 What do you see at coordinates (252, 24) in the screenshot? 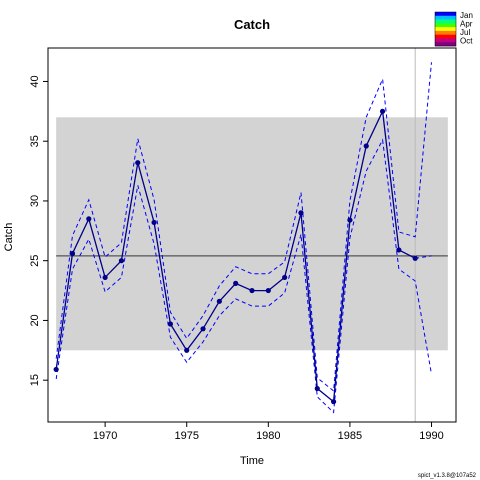
I see `chart-title: Catch` at bounding box center [252, 24].